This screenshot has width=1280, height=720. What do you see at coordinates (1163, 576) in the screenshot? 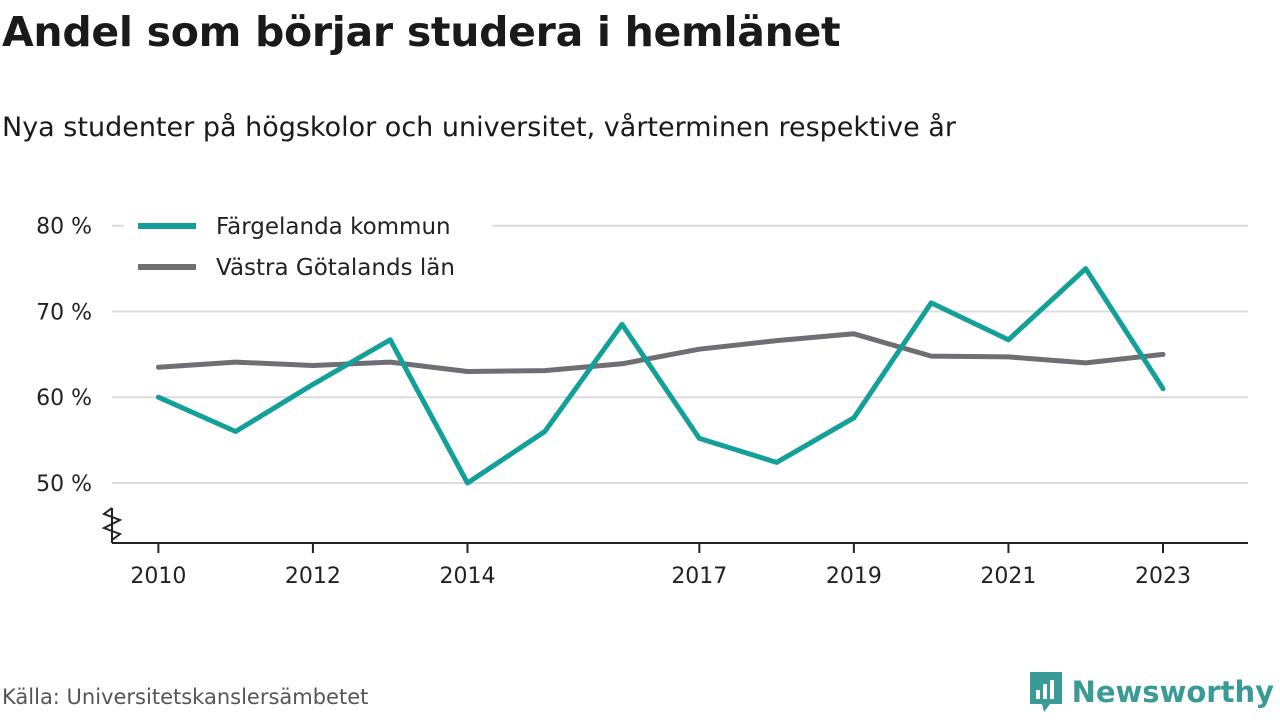
I see `x-tick-label: 2023` at bounding box center [1163, 576].